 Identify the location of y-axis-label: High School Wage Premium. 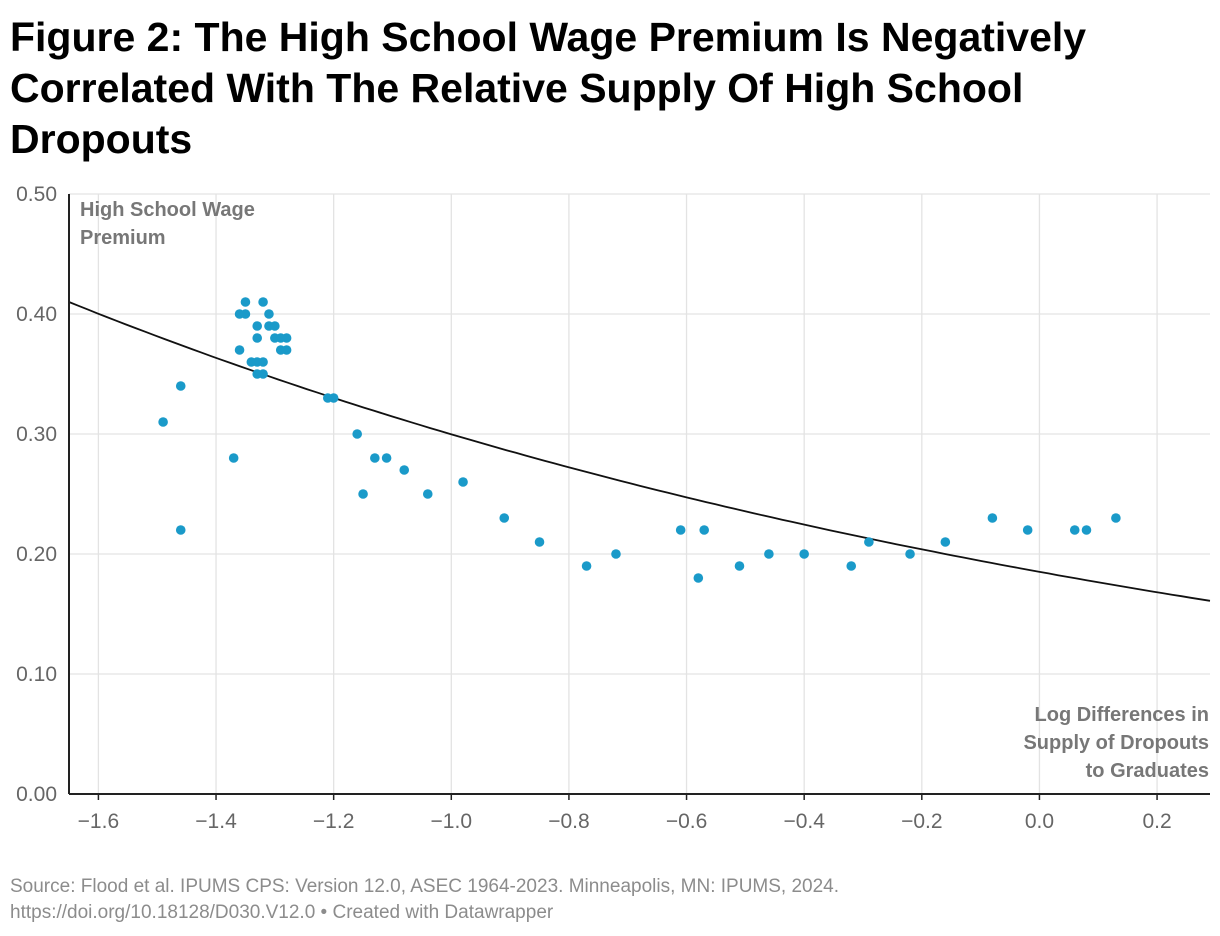
(167, 224).